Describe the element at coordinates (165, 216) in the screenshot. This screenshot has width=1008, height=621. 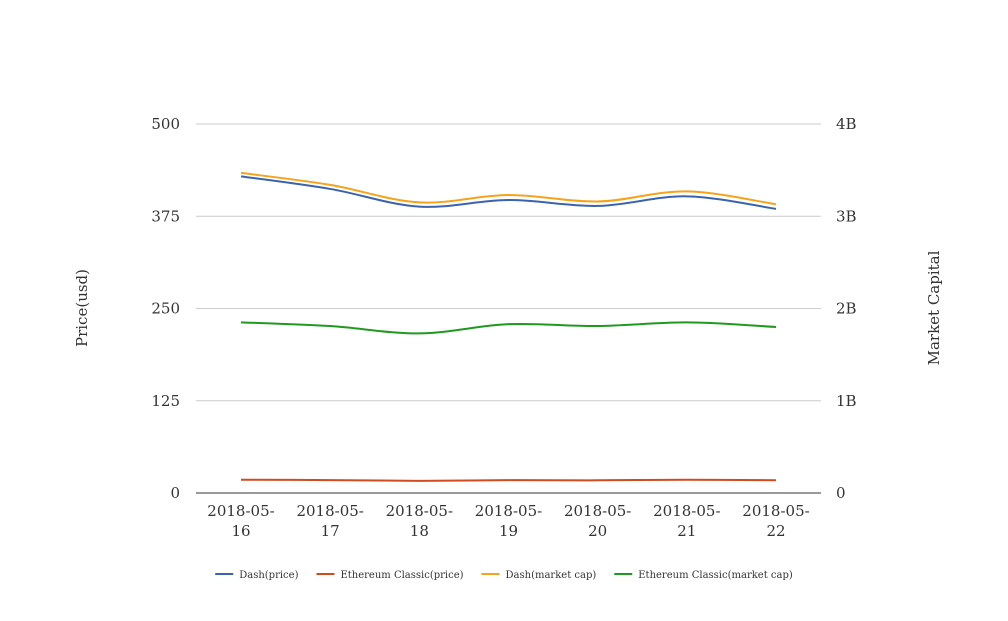
I see `y-left-tick-label: 375` at that location.